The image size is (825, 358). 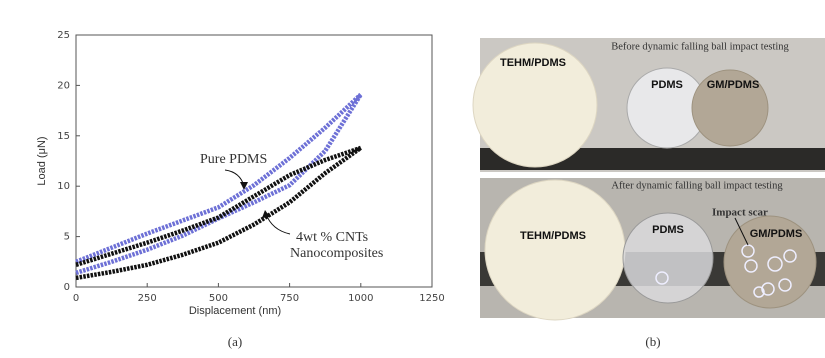 What do you see at coordinates (289, 298) in the screenshot?
I see `x-tick-label: 750` at bounding box center [289, 298].